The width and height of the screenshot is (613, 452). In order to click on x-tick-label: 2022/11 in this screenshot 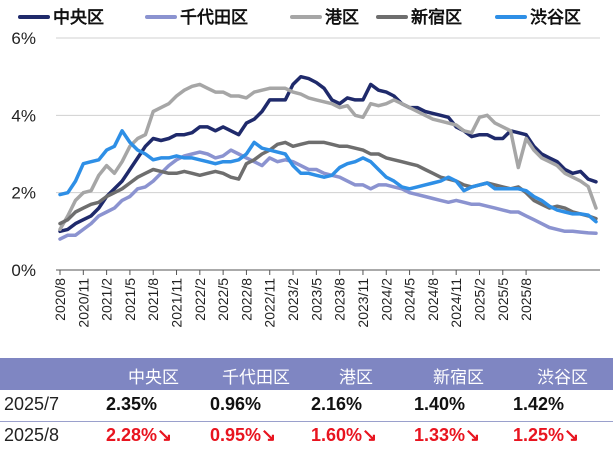, I will do `click(270, 303)`.